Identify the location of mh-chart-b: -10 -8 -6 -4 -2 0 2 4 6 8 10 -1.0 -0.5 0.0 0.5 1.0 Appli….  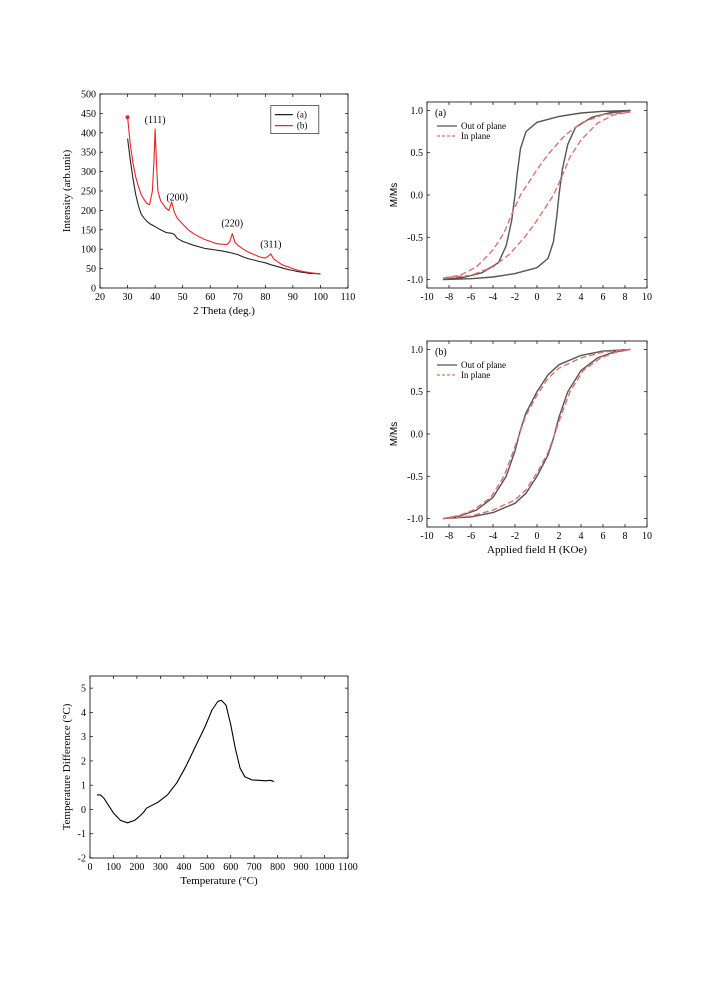
(520, 448).